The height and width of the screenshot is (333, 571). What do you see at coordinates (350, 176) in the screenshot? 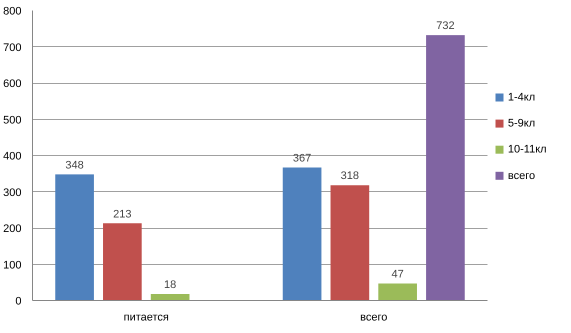
I see `data-label: 318` at bounding box center [350, 176].